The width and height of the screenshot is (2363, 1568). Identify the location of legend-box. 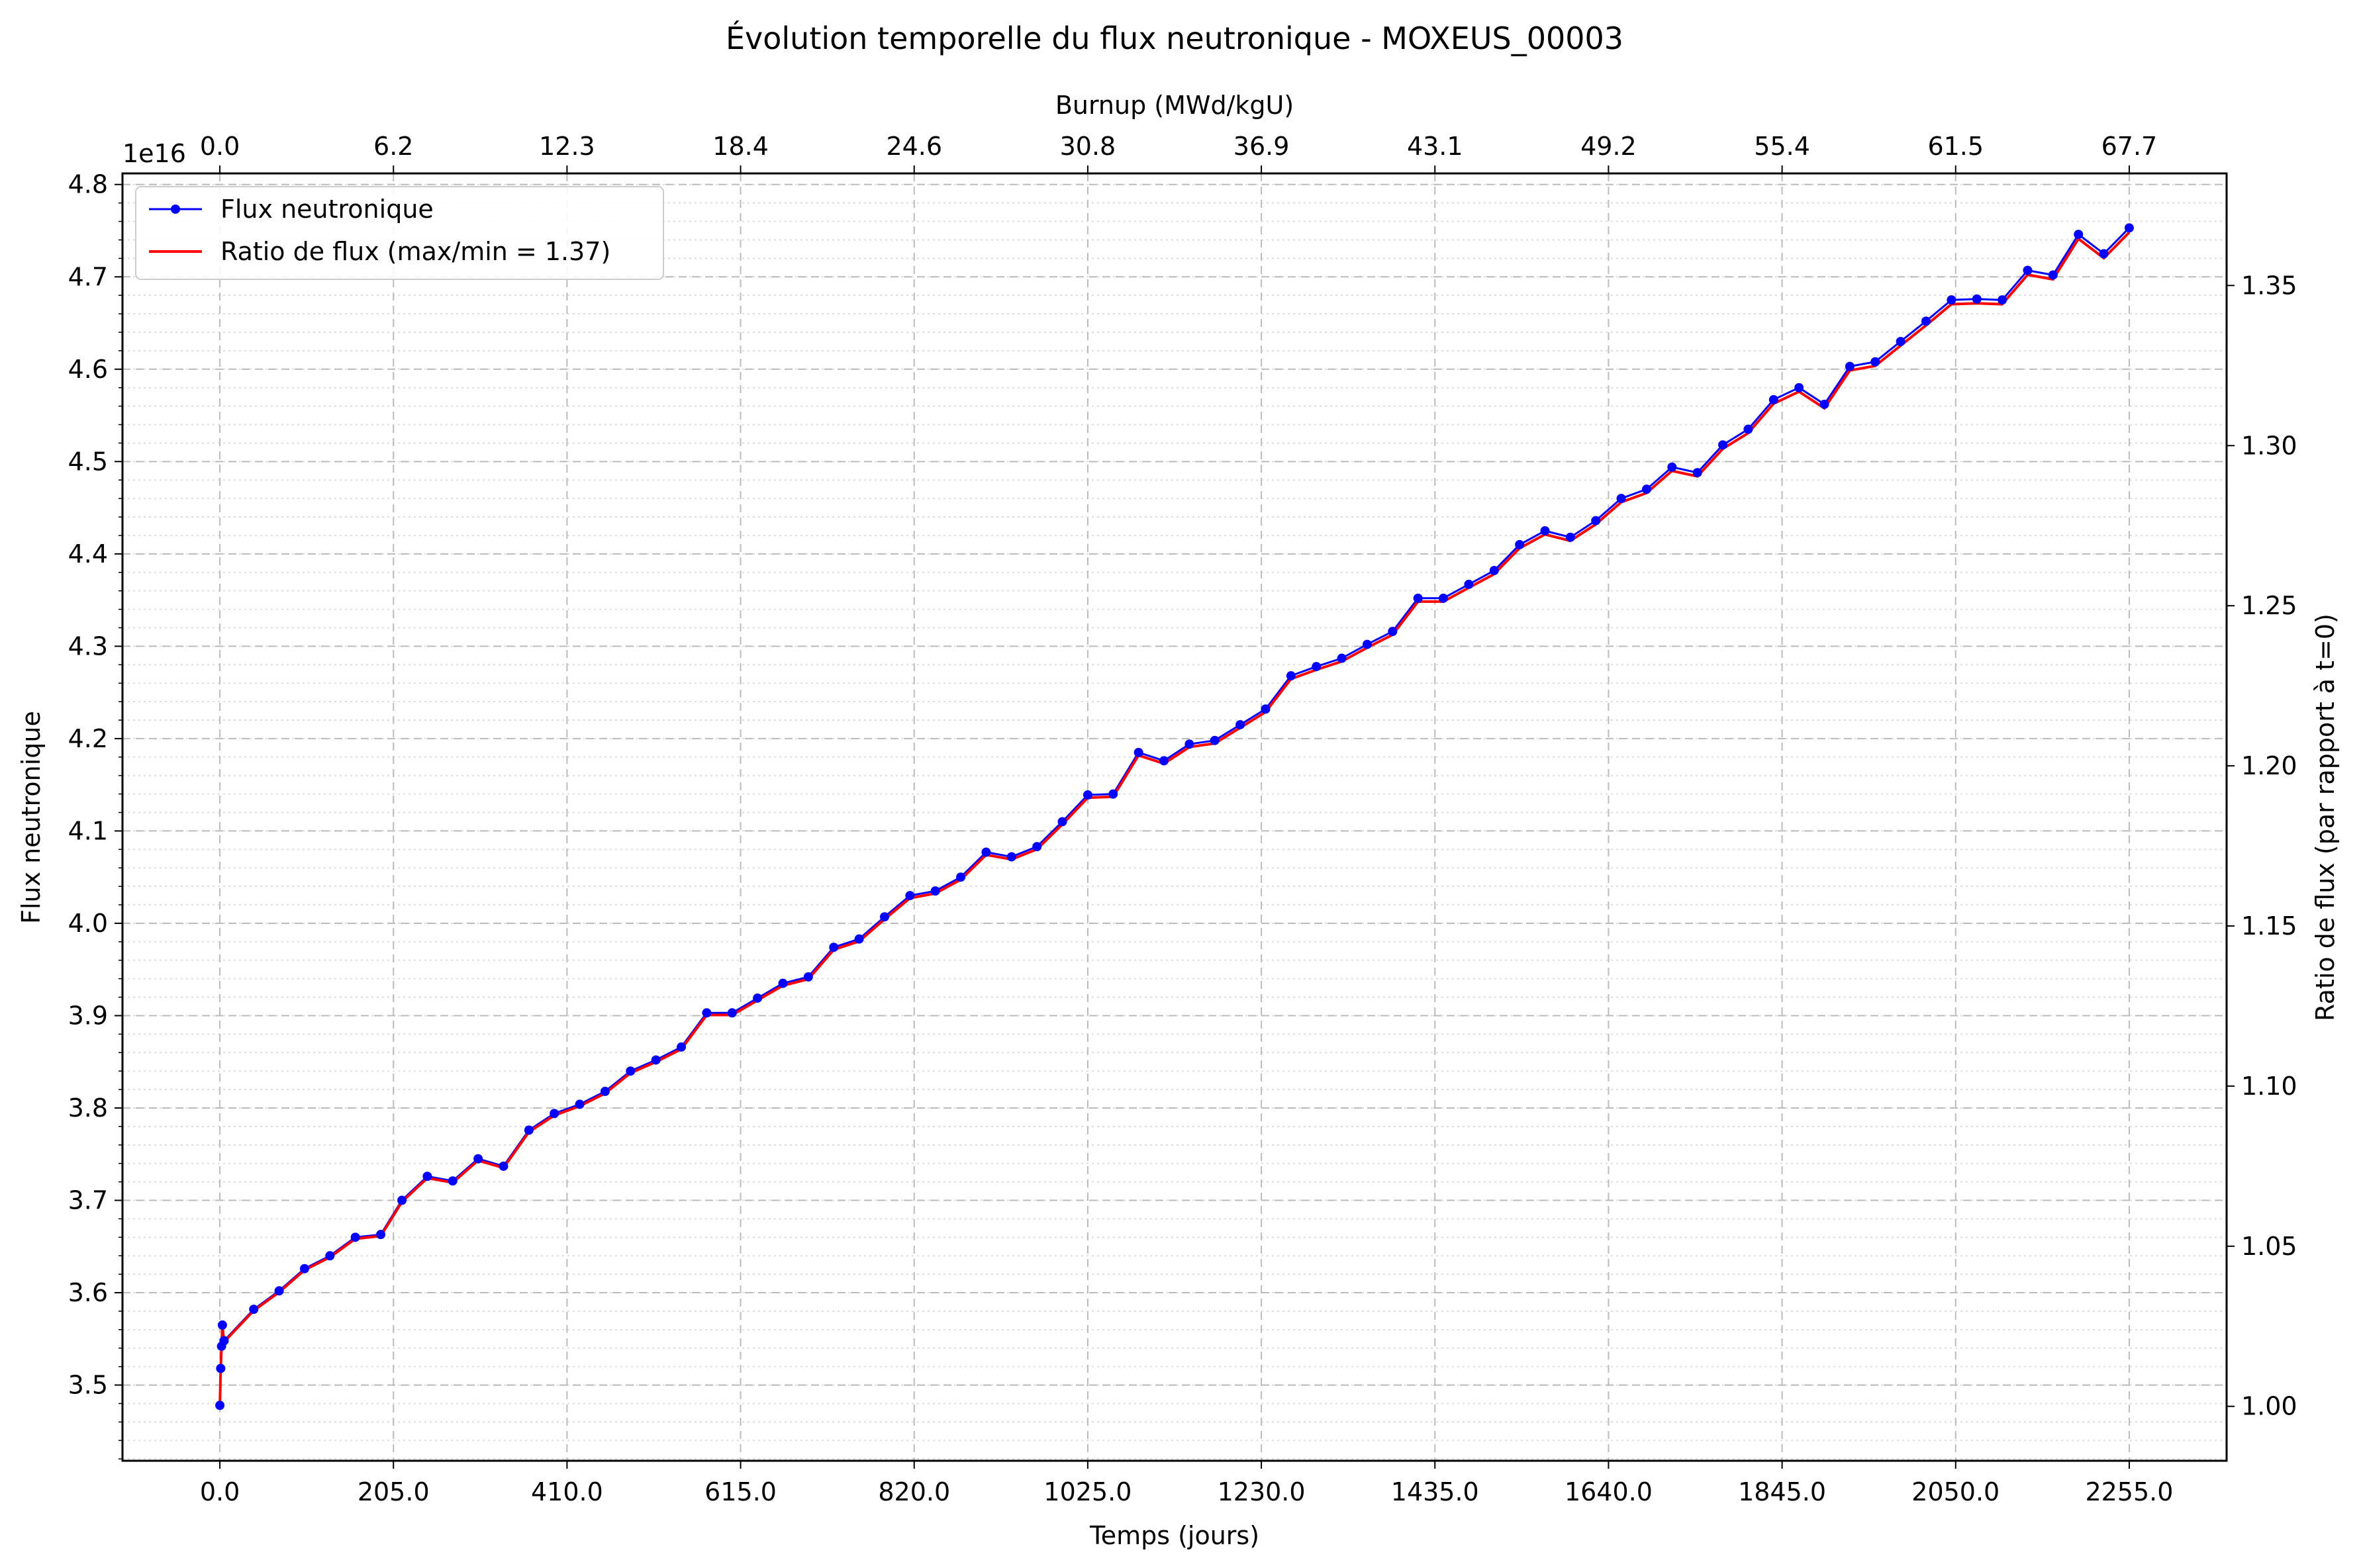
(399, 233).